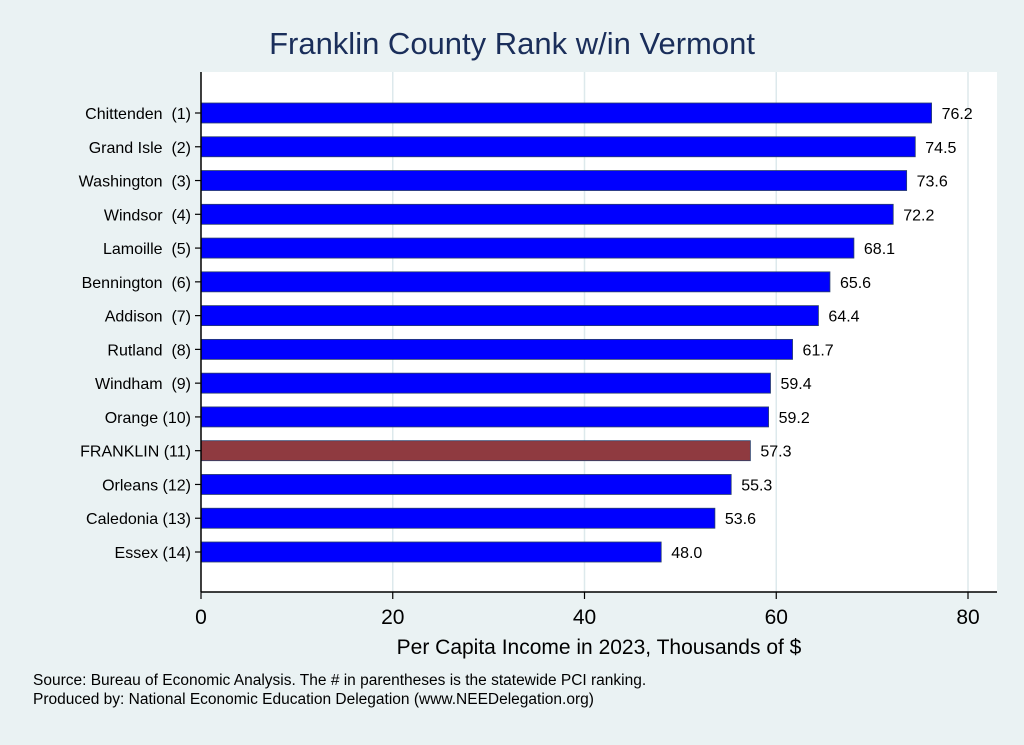 This screenshot has height=745, width=1024. Describe the element at coordinates (795, 384) in the screenshot. I see `value-label: 59.4` at that location.